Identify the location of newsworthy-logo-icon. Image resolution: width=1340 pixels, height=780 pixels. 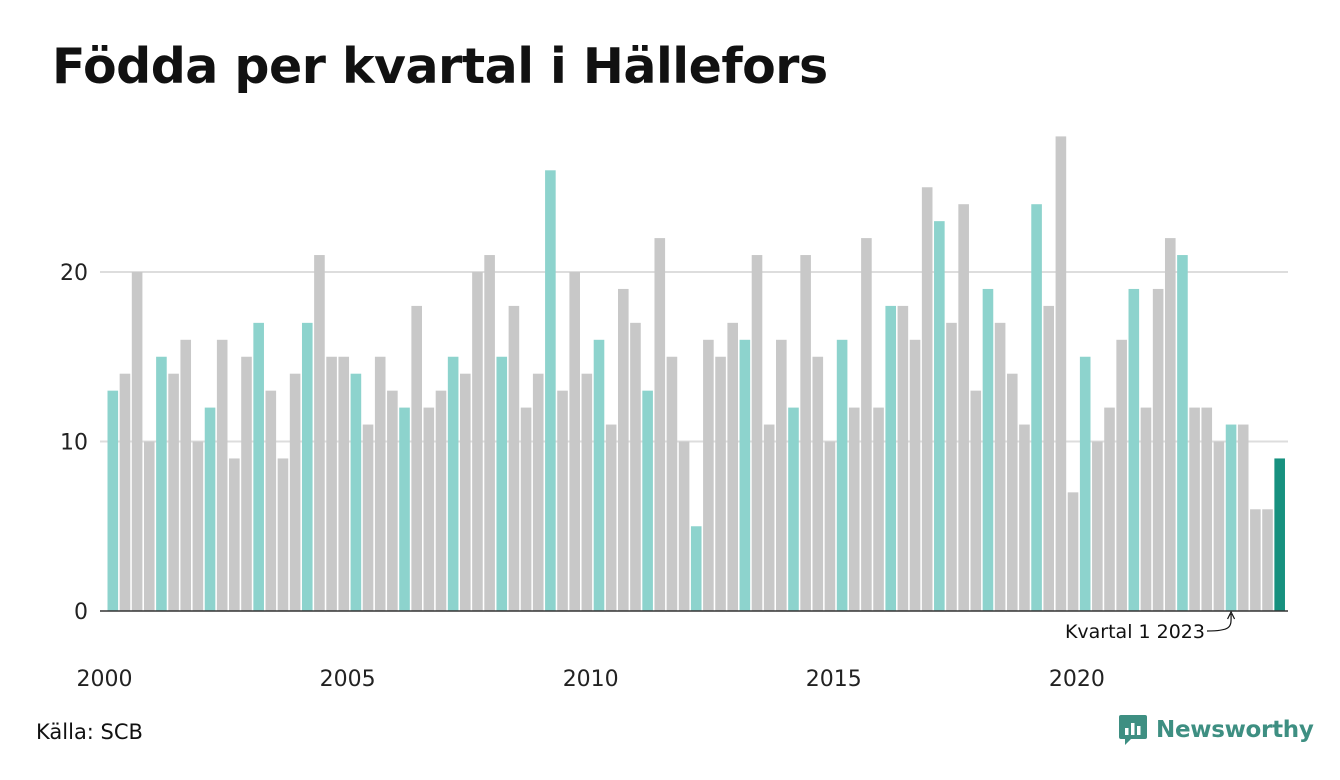
(1133, 730).